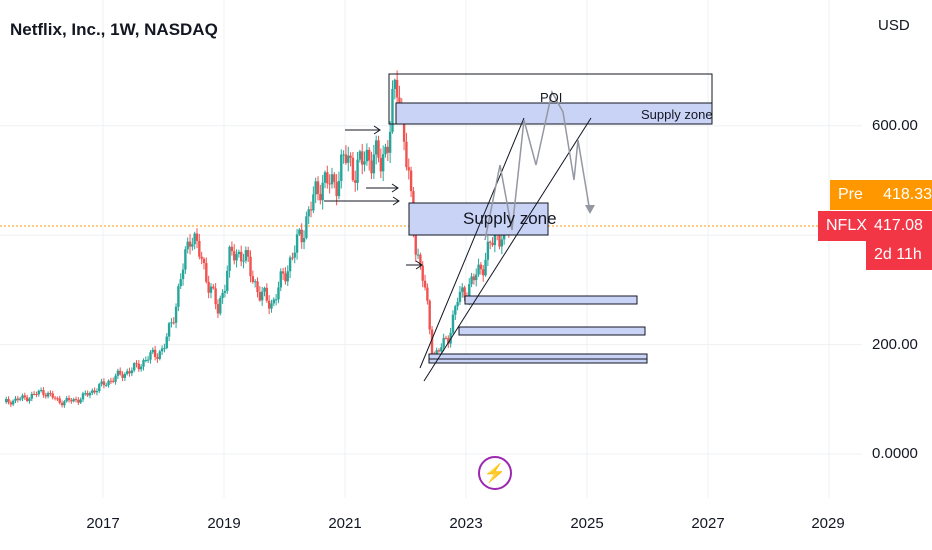  I want to click on x-tick-2027: 2027, so click(708, 523).